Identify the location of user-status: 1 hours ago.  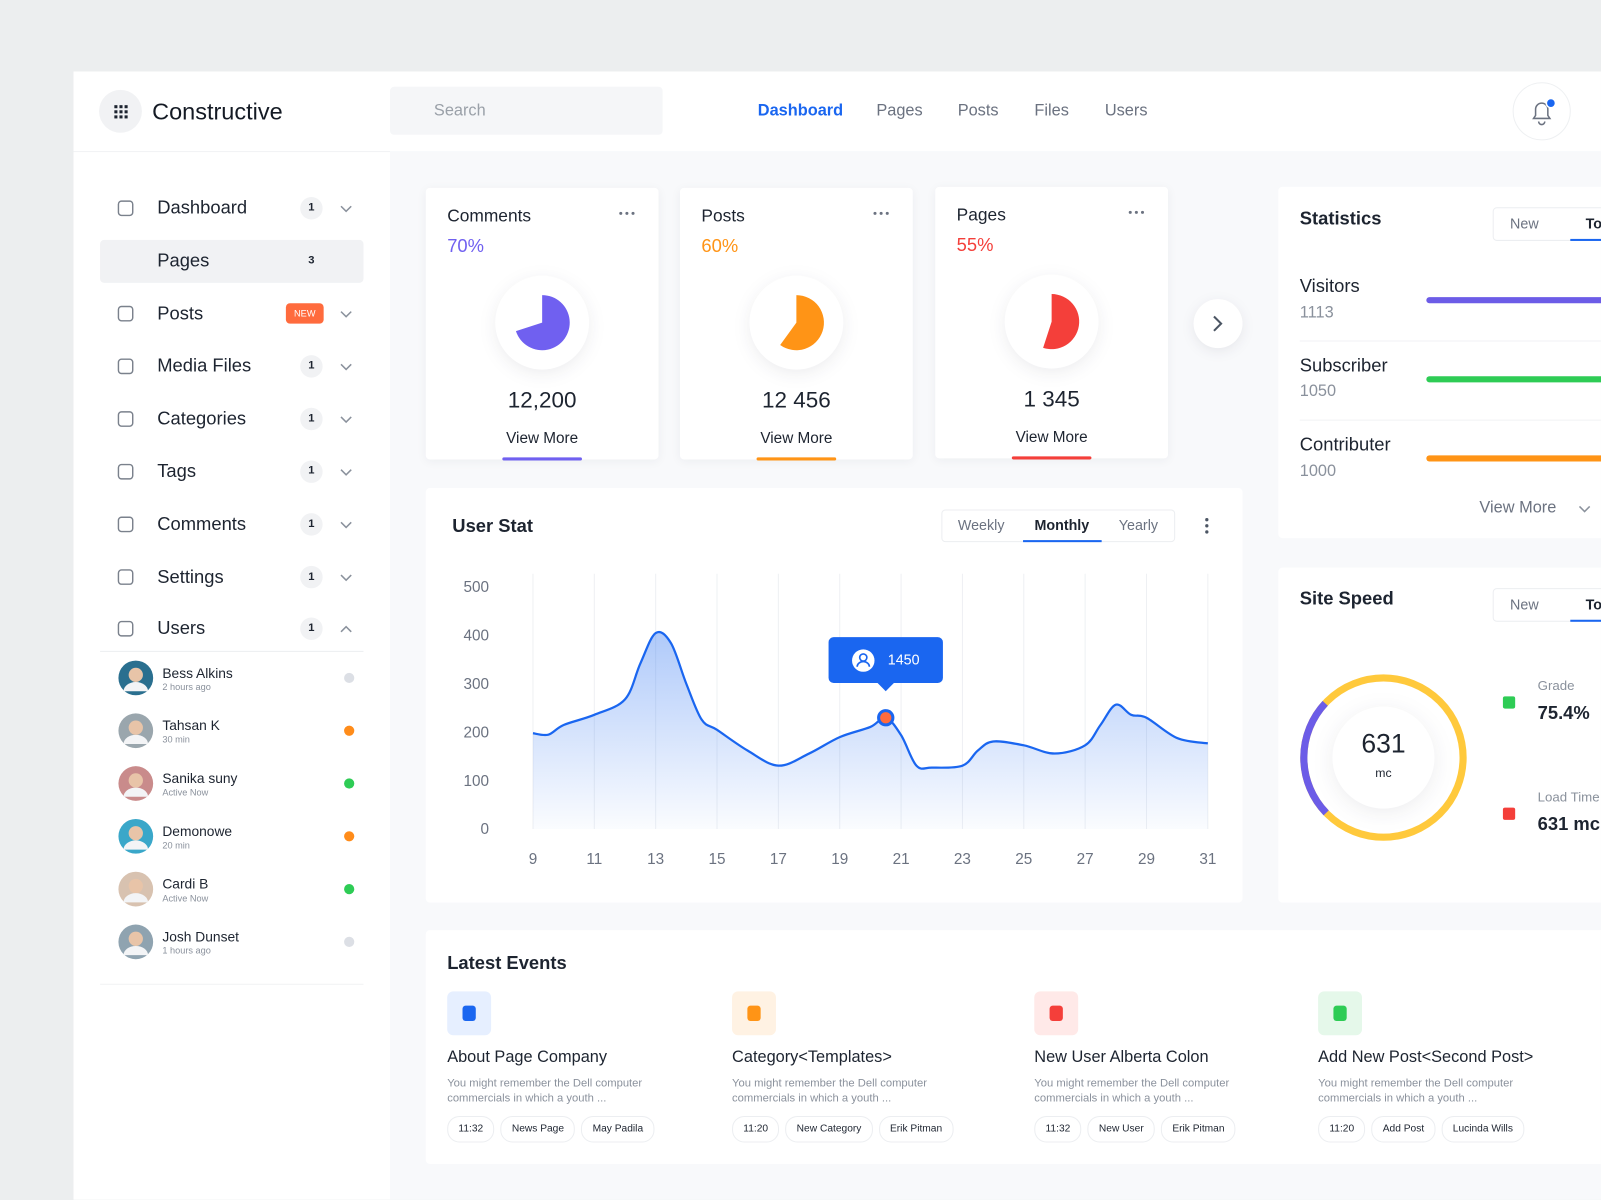
(186, 950).